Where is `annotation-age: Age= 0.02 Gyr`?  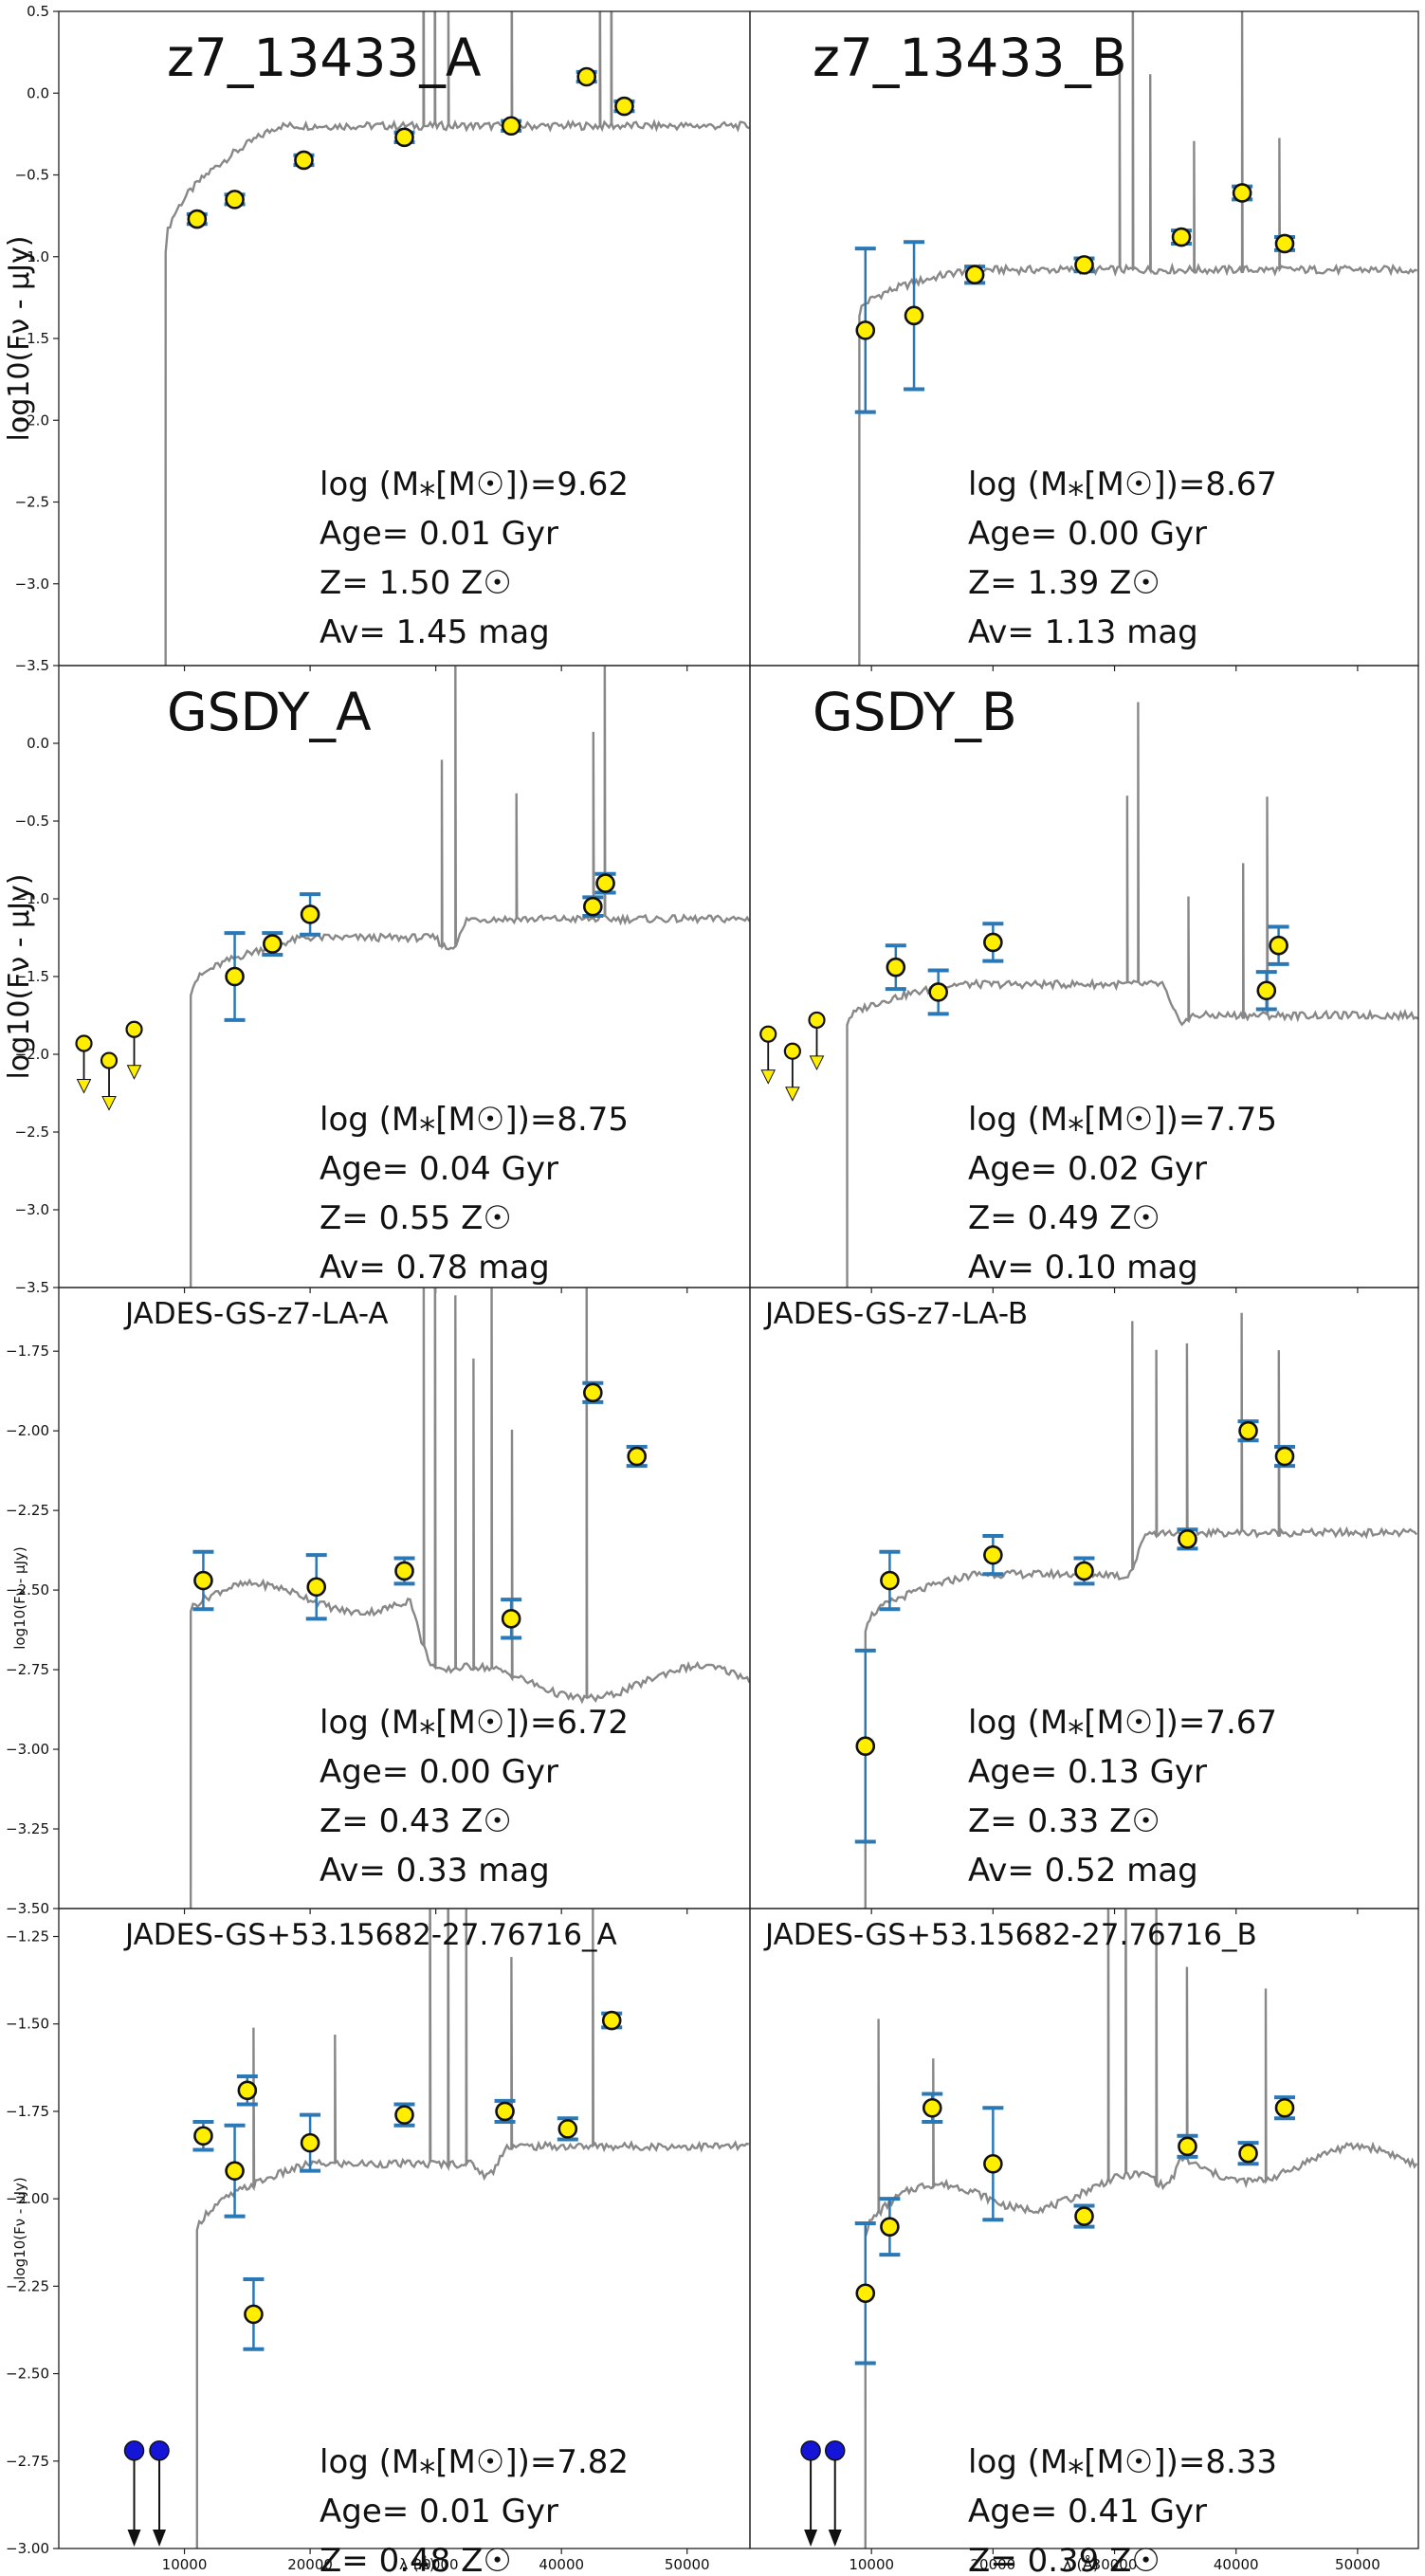 annotation-age: Age= 0.02 Gyr is located at coordinates (1087, 1169).